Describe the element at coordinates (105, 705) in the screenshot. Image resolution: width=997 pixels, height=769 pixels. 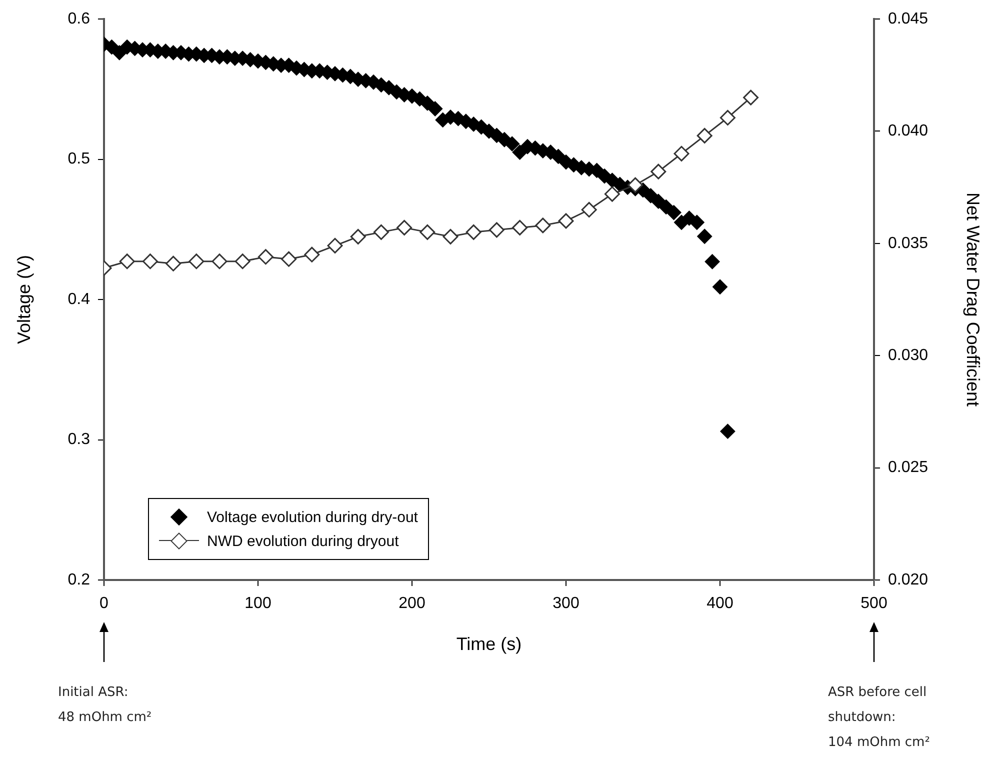
I see `text: Initial ASR: 48 mOhm cm²` at that location.